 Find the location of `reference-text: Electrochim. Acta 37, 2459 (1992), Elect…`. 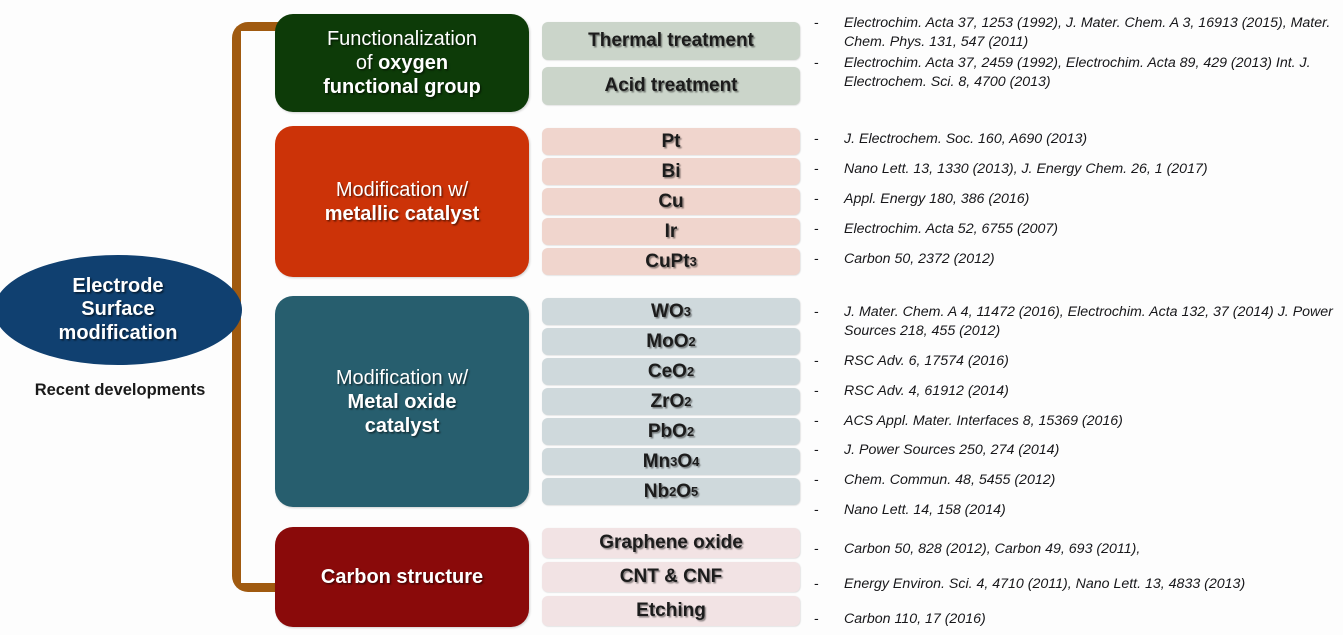

reference-text: Electrochim. Acta 37, 2459 (1992), Elect… is located at coordinates (1077, 72).